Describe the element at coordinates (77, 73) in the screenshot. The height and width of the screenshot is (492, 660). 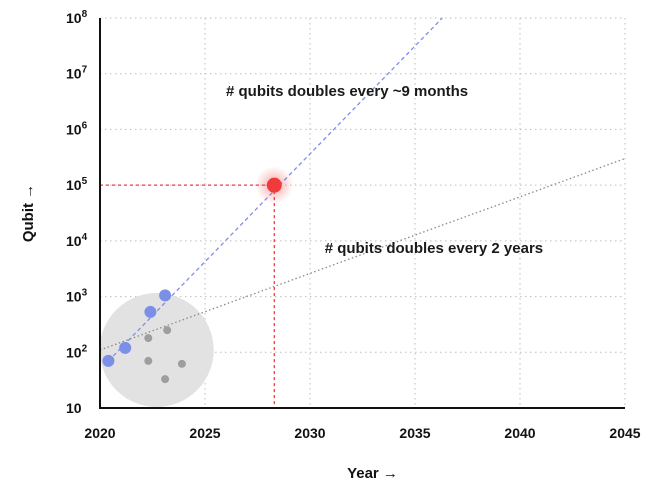
I see `y-tick-label: 107` at that location.